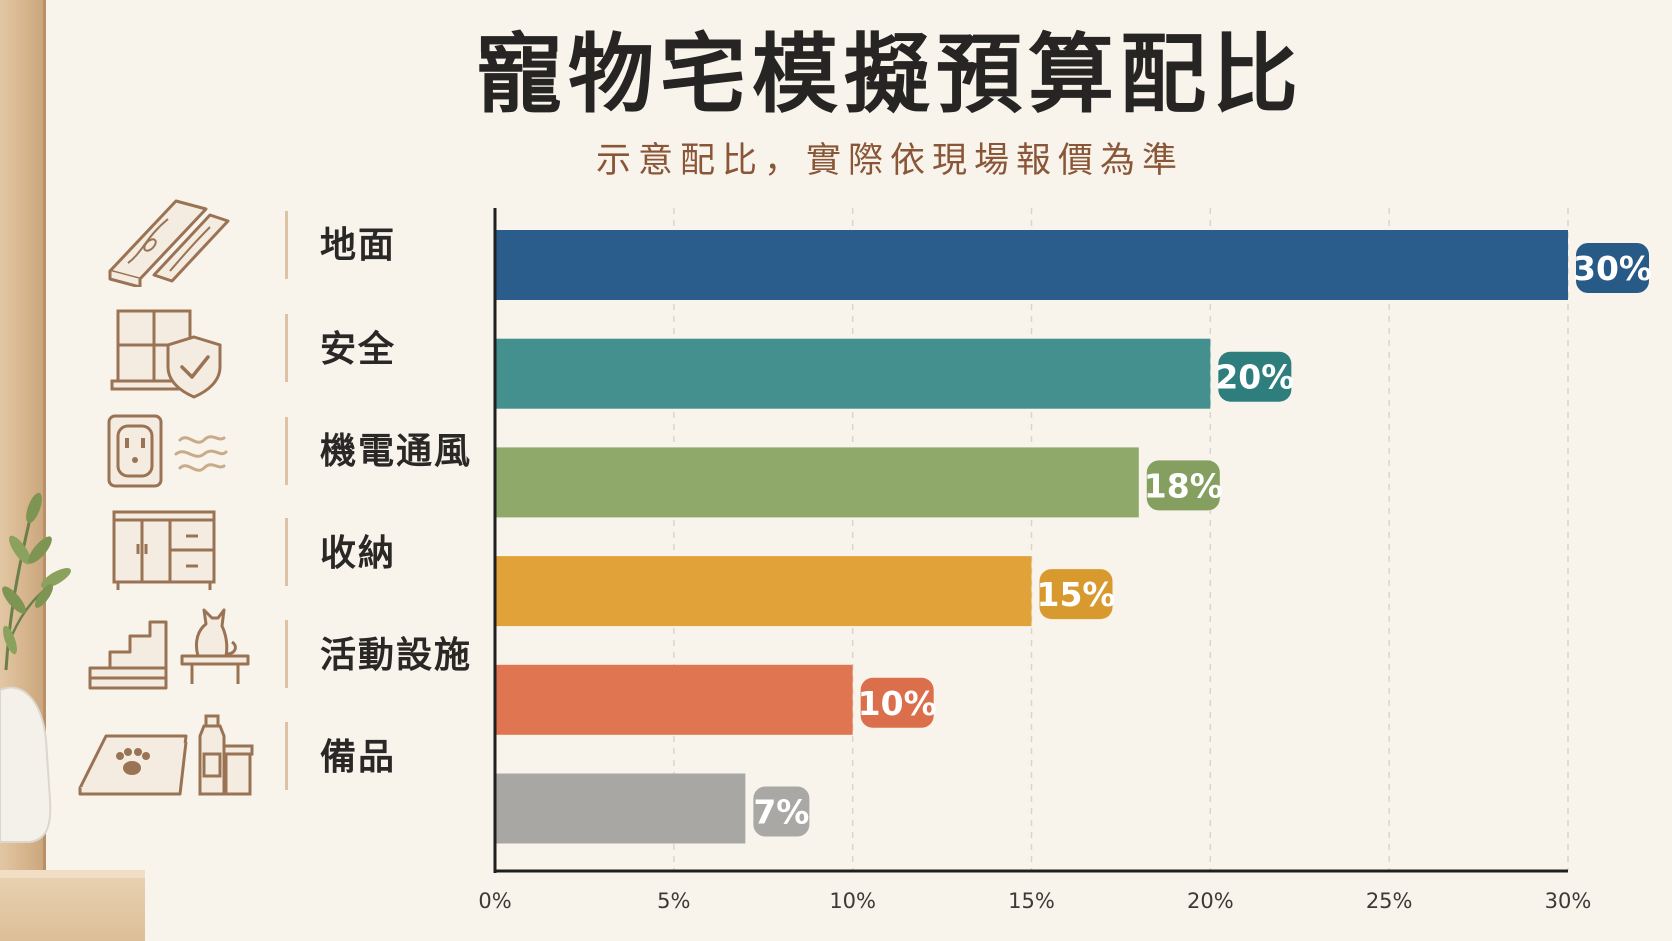 Image resolution: width=1672 pixels, height=941 pixels. I want to click on data-label: 7%, so click(781, 812).